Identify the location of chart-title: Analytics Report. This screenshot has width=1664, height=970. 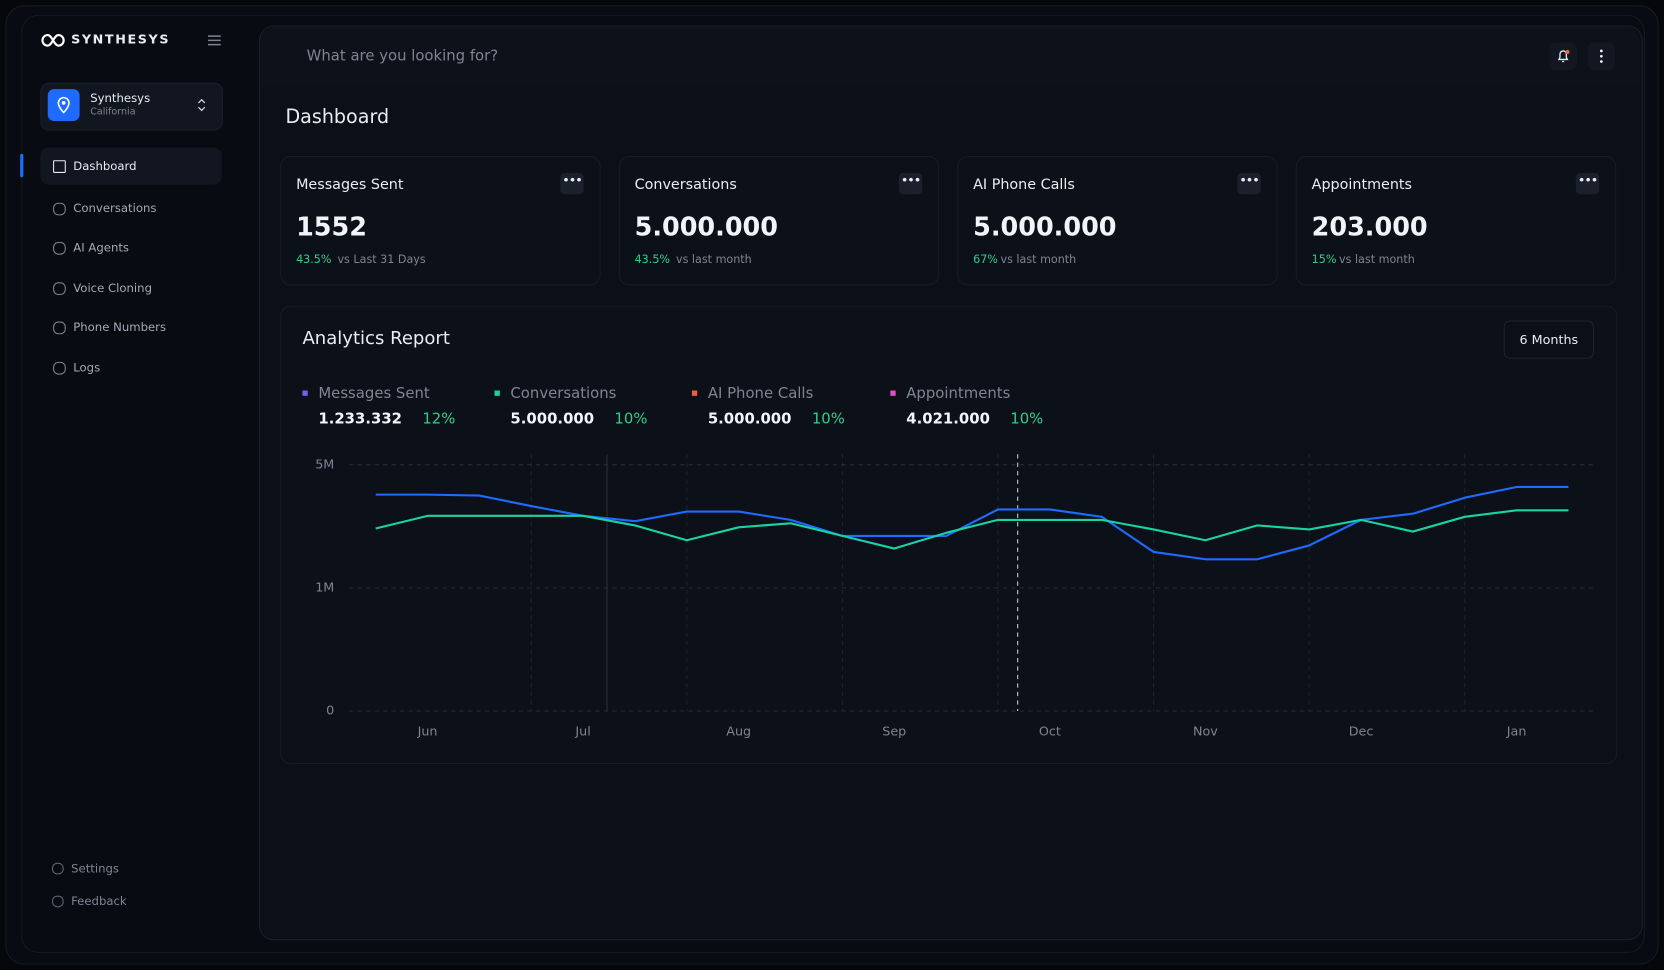
(376, 338).